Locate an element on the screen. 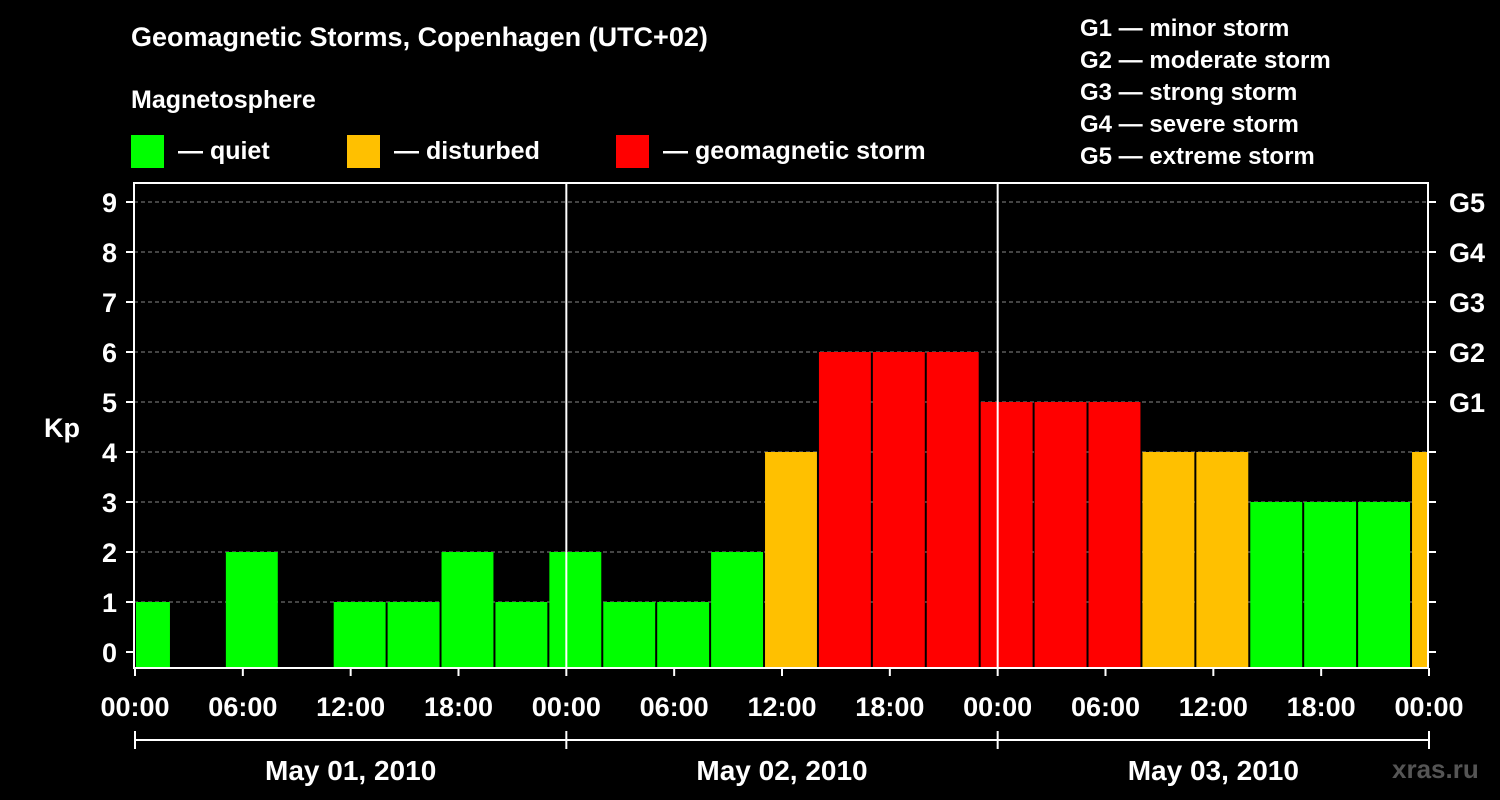 Image resolution: width=1500 pixels, height=800 pixels. x-tick-label-3: 18:00 is located at coordinates (458, 707).